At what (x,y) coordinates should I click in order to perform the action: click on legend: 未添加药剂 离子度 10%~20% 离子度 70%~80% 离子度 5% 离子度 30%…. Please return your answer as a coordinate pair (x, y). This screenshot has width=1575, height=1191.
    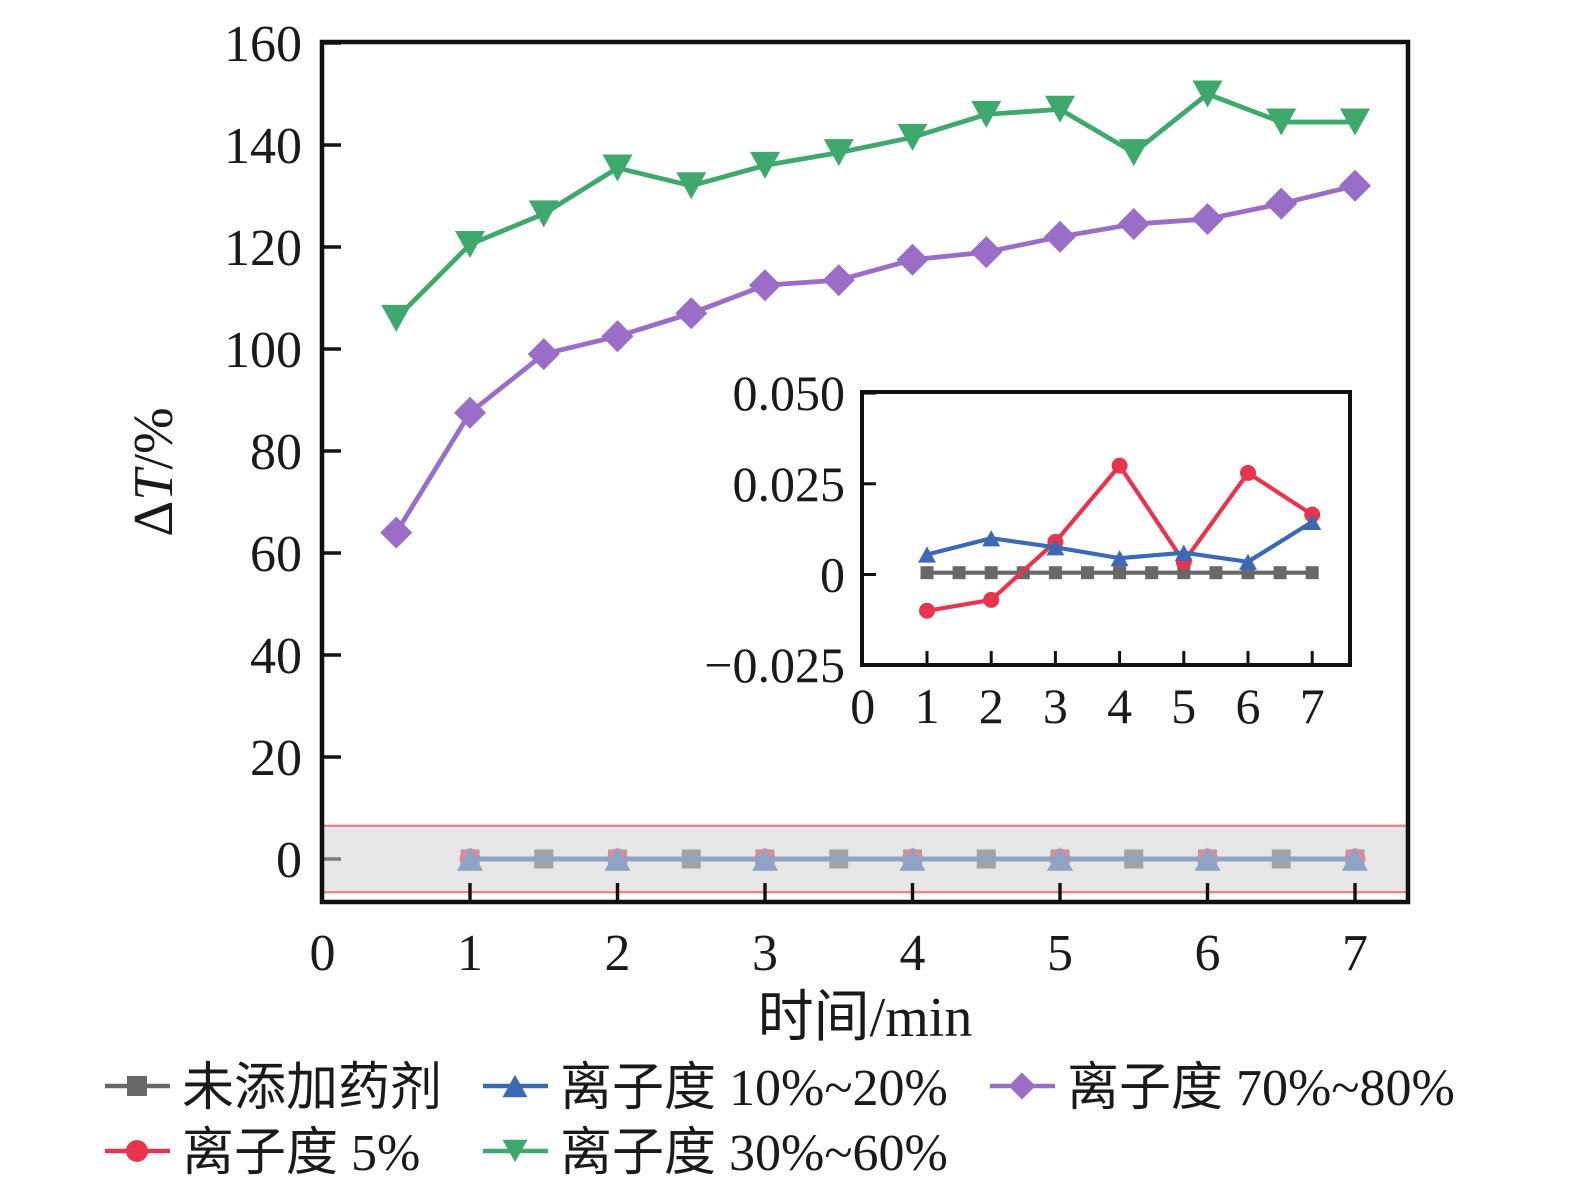
    Looking at the image, I should click on (780, 1121).